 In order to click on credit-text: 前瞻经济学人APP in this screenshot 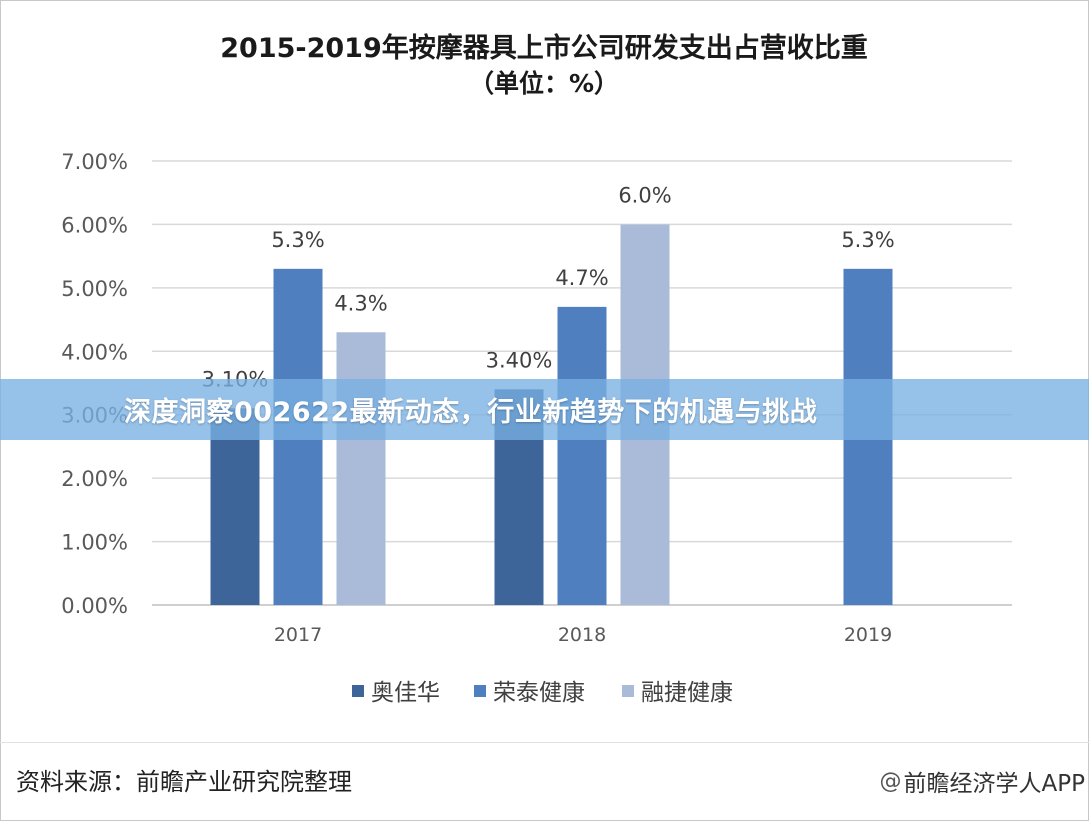, I will do `click(994, 784)`.